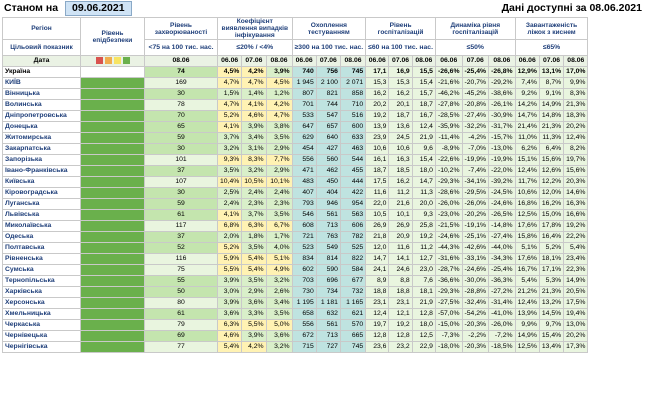 The height and width of the screenshot is (403, 650). I want to click on testing-value: 525, so click(353, 248).